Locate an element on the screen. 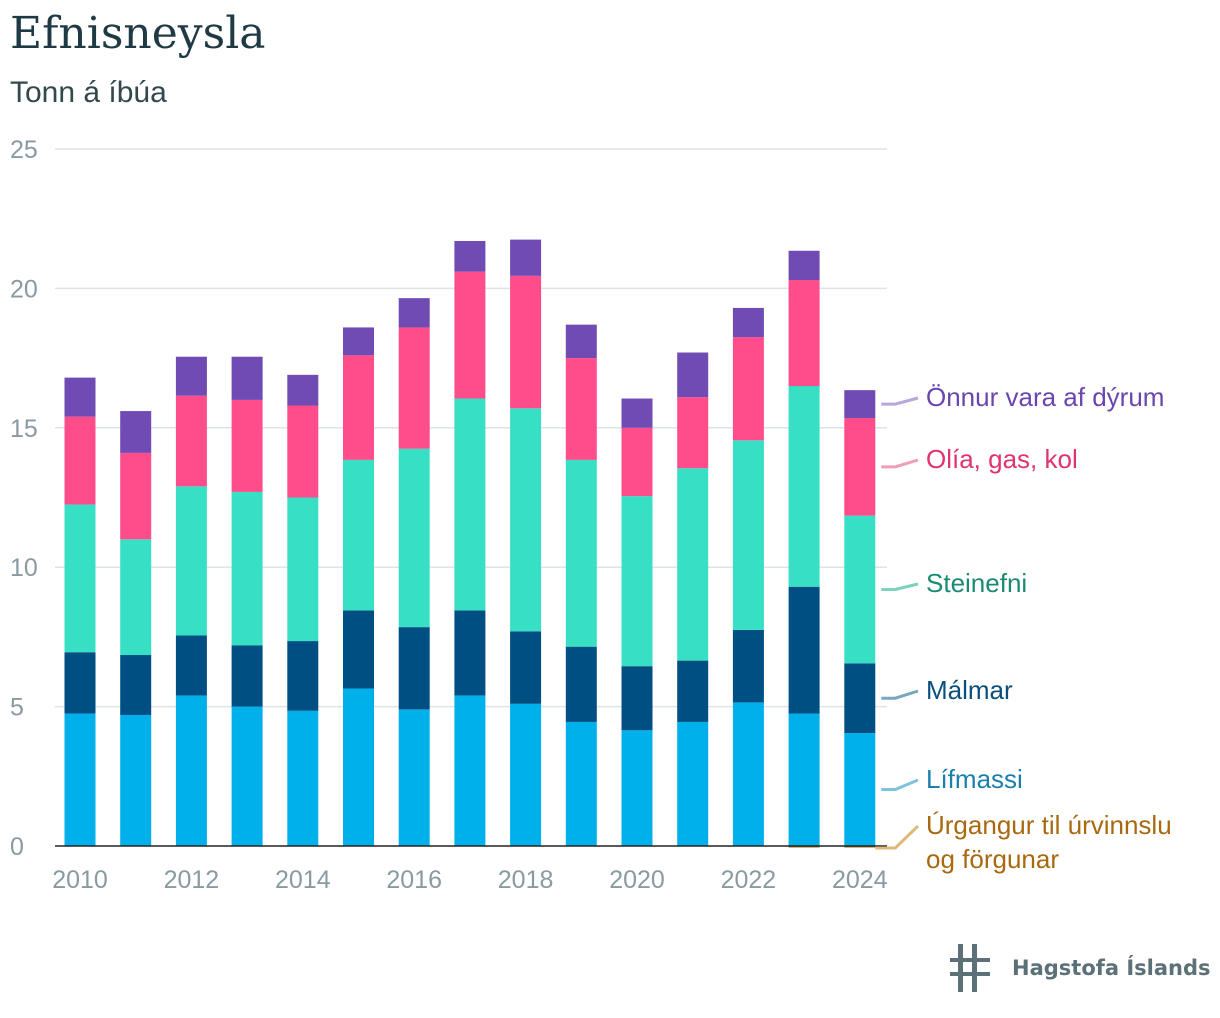 The height and width of the screenshot is (1018, 1220). bar-segment-málmar-2010 is located at coordinates (80, 683).